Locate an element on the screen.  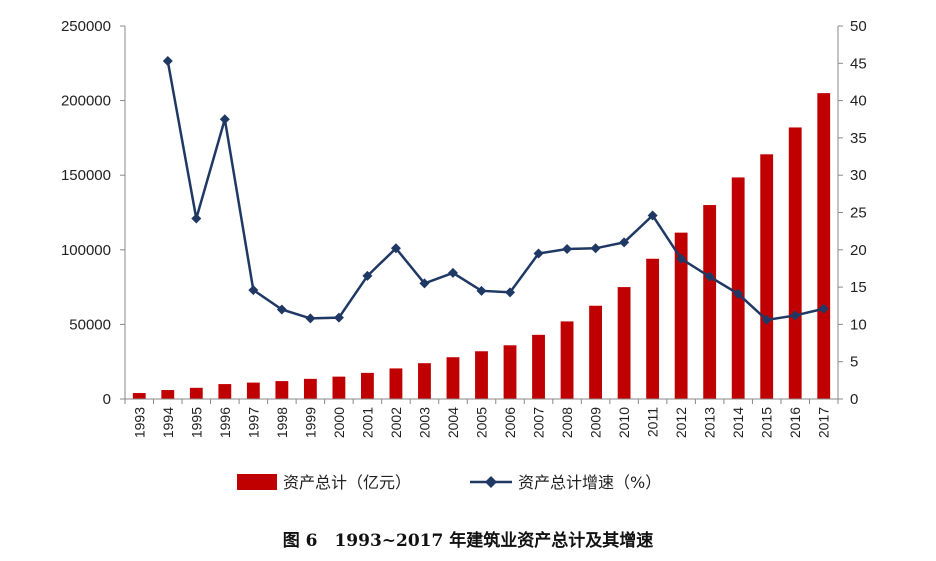
right-y-axis: 0 5 10 15 20 25 30 35 40 45 50 is located at coordinates (852, 213).